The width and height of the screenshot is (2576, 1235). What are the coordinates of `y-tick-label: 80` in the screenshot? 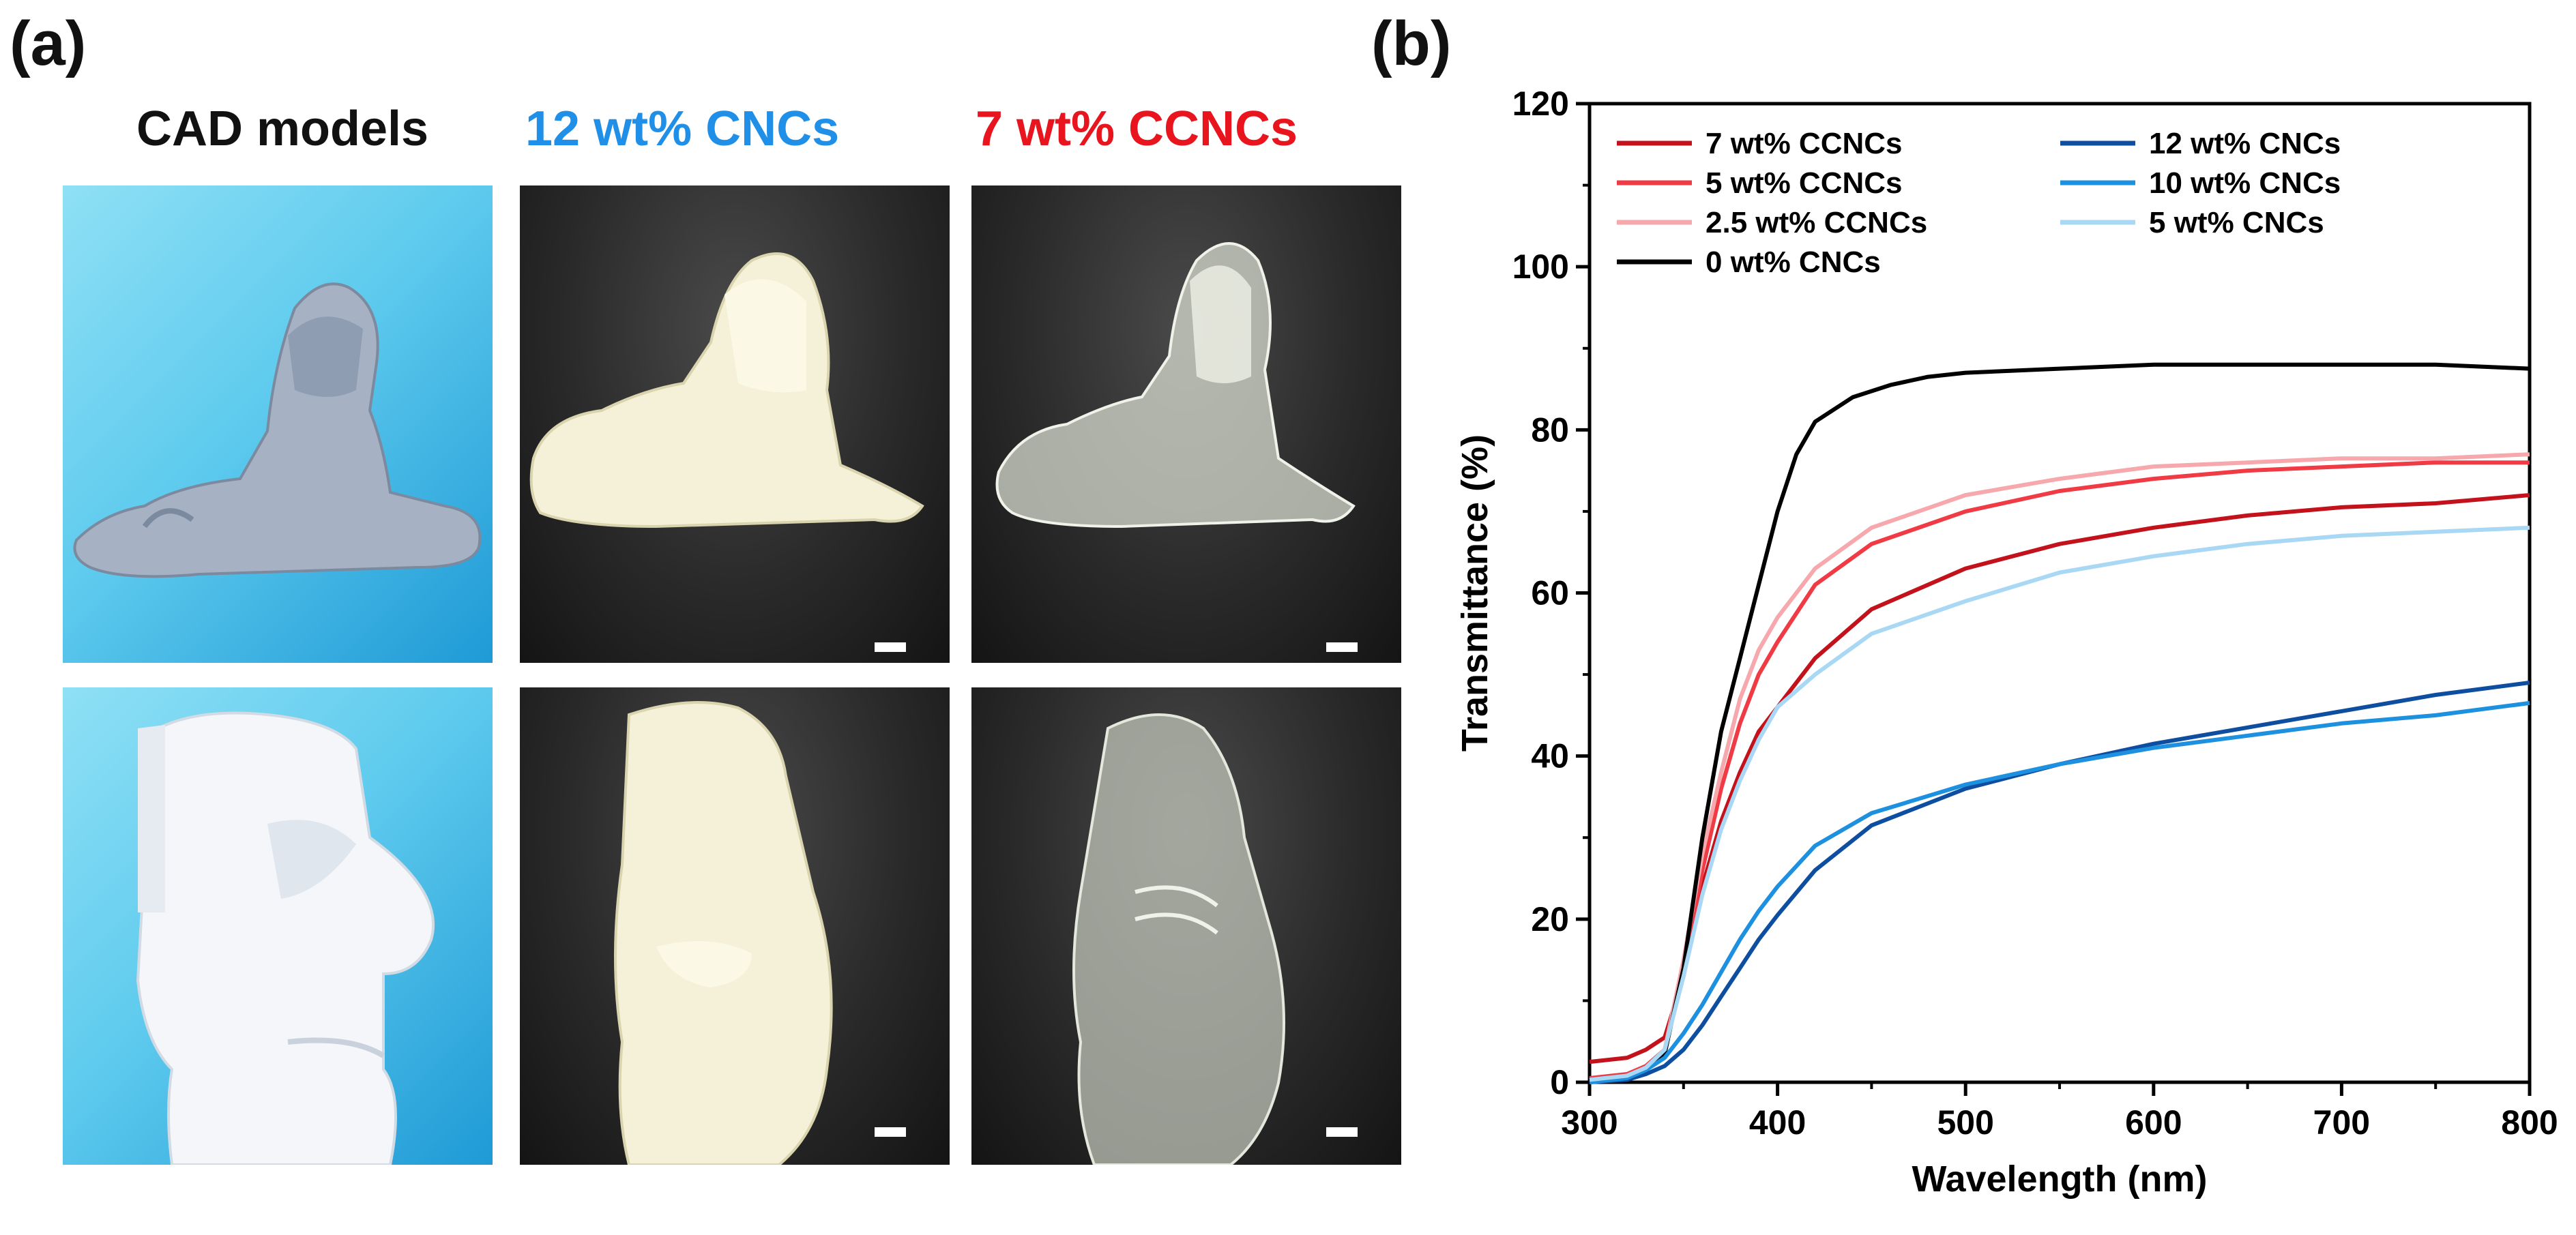 It's located at (1550, 430).